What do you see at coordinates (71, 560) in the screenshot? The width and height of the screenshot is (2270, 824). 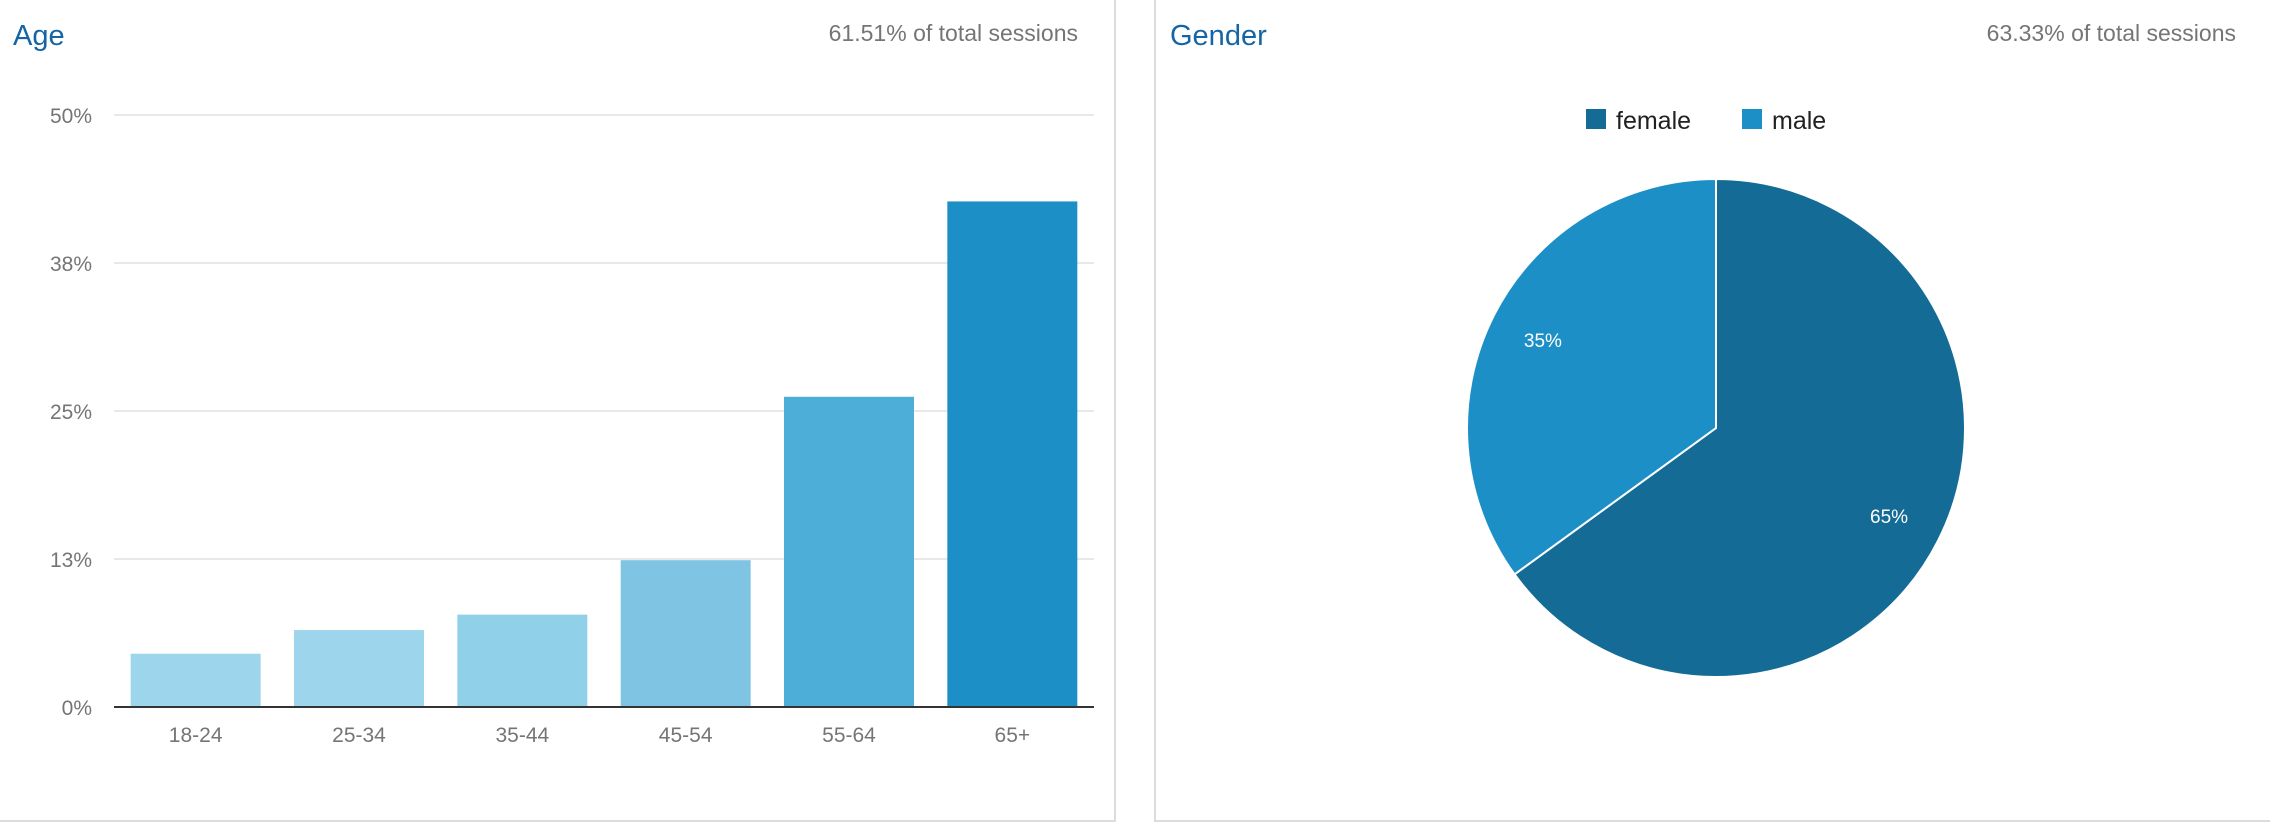 I see `y-tick-label: 13%` at bounding box center [71, 560].